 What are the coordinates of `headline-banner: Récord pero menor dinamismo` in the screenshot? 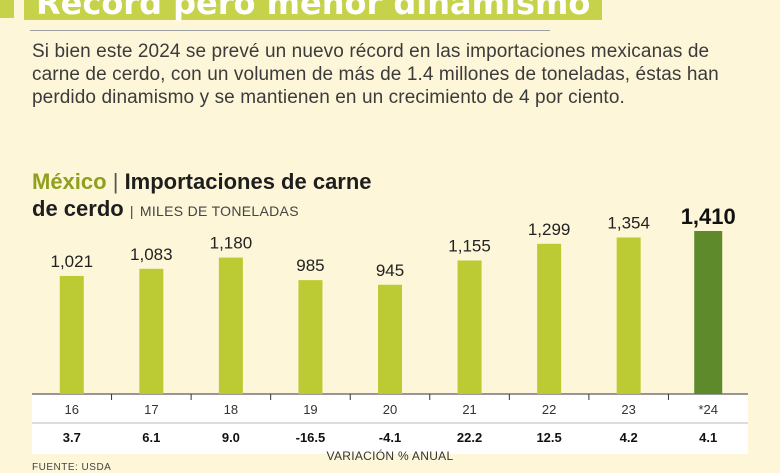 It's located at (313, 11).